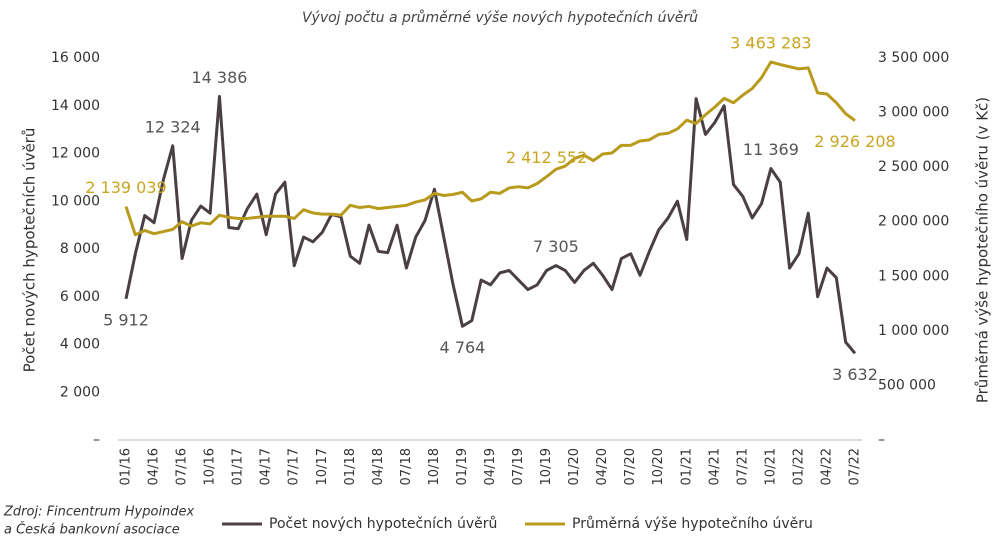 The width and height of the screenshot is (1000, 546). Describe the element at coordinates (490, 466) in the screenshot. I see `x-tick-label: 04/19` at that location.